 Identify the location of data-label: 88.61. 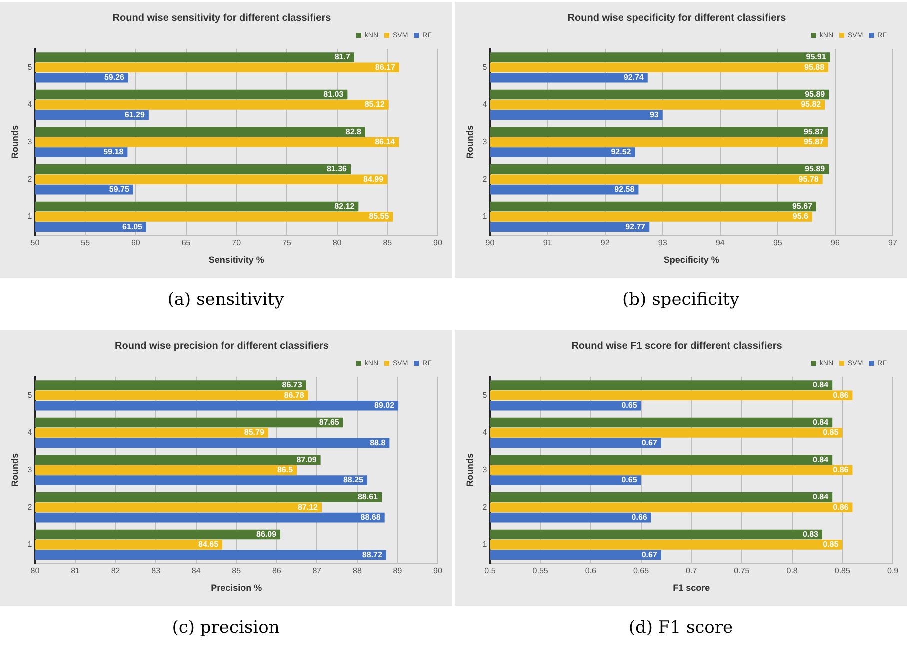
(368, 497).